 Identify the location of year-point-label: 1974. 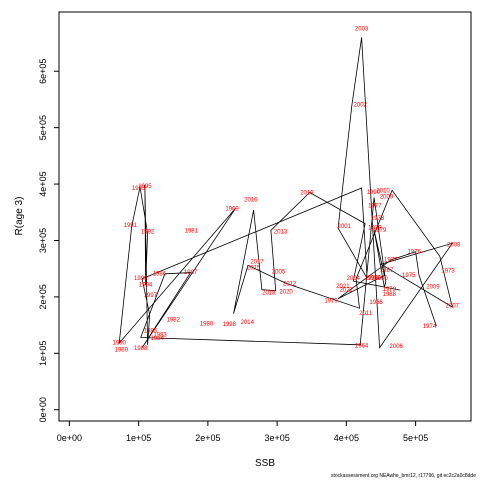
(430, 327).